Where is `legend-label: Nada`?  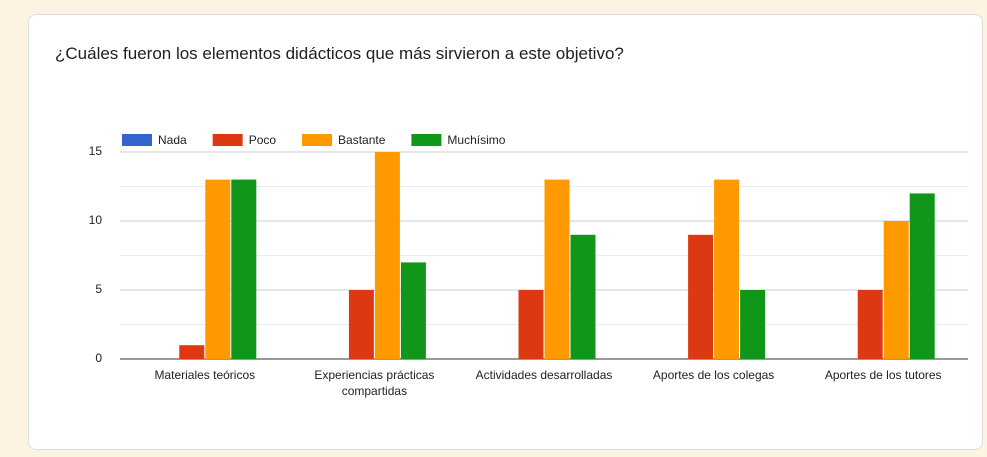 legend-label: Nada is located at coordinates (172, 140).